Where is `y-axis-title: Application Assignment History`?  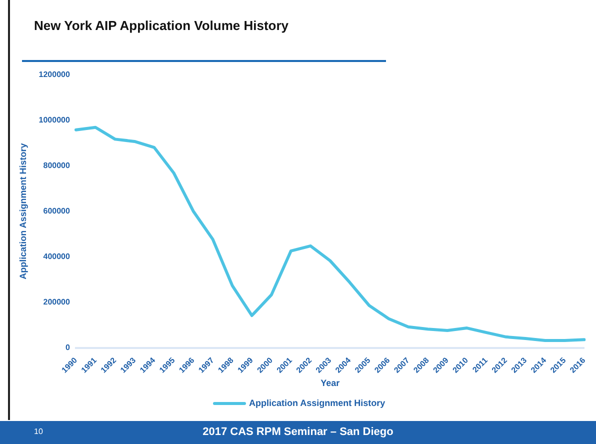
y-axis-title: Application Assignment History is located at coordinates (23, 211).